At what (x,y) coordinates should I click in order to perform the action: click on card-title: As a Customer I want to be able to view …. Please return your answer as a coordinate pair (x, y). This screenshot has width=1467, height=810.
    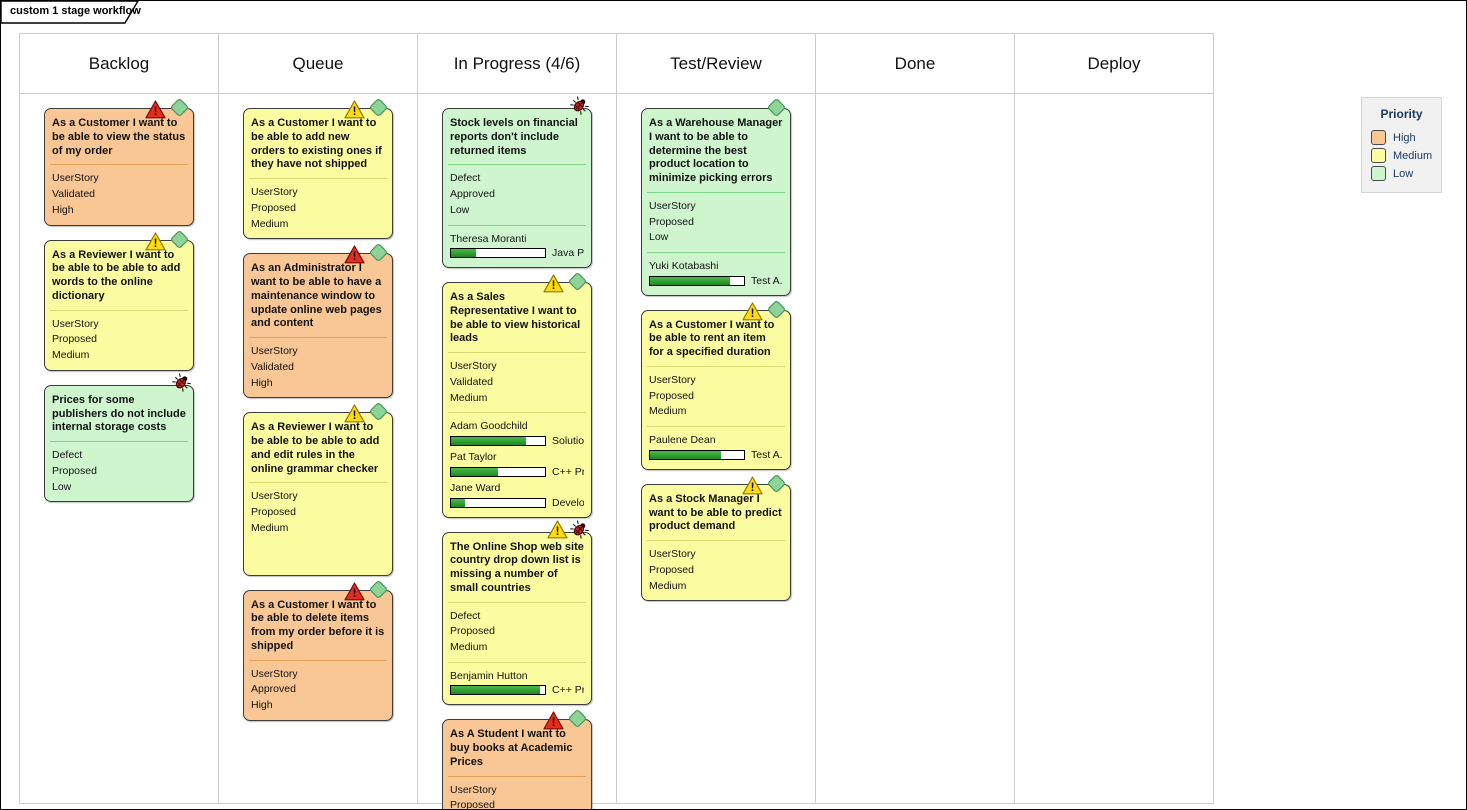
    Looking at the image, I should click on (119, 137).